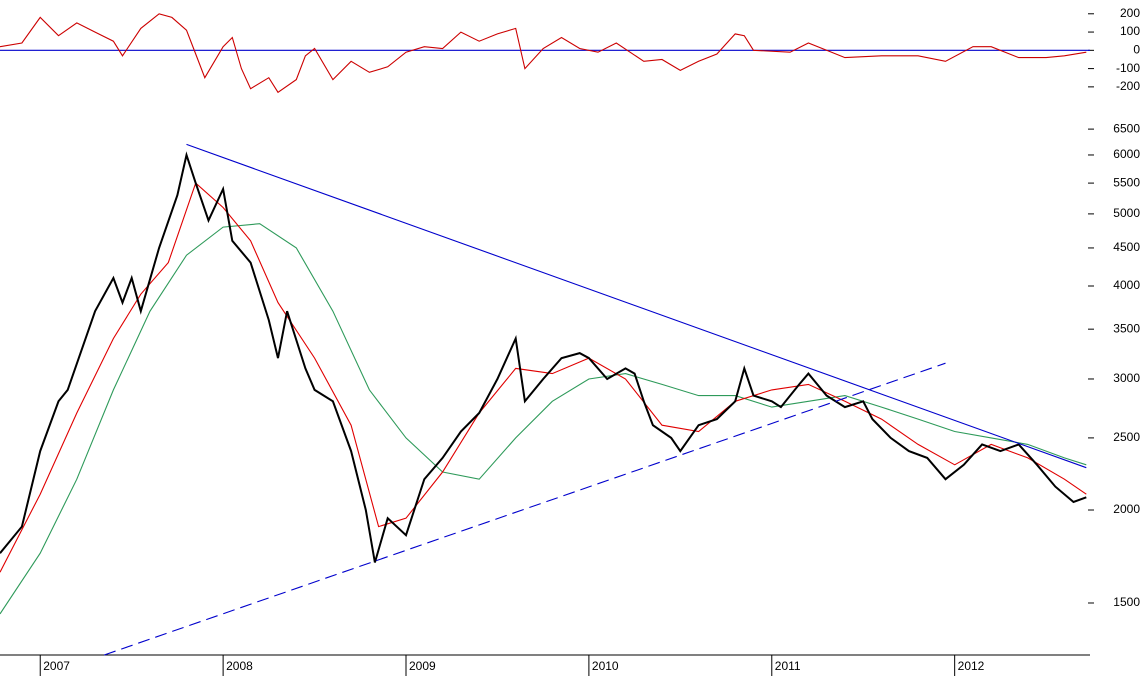 This screenshot has height=676, width=1144. I want to click on y-tick-label: -100, so click(1128, 68).